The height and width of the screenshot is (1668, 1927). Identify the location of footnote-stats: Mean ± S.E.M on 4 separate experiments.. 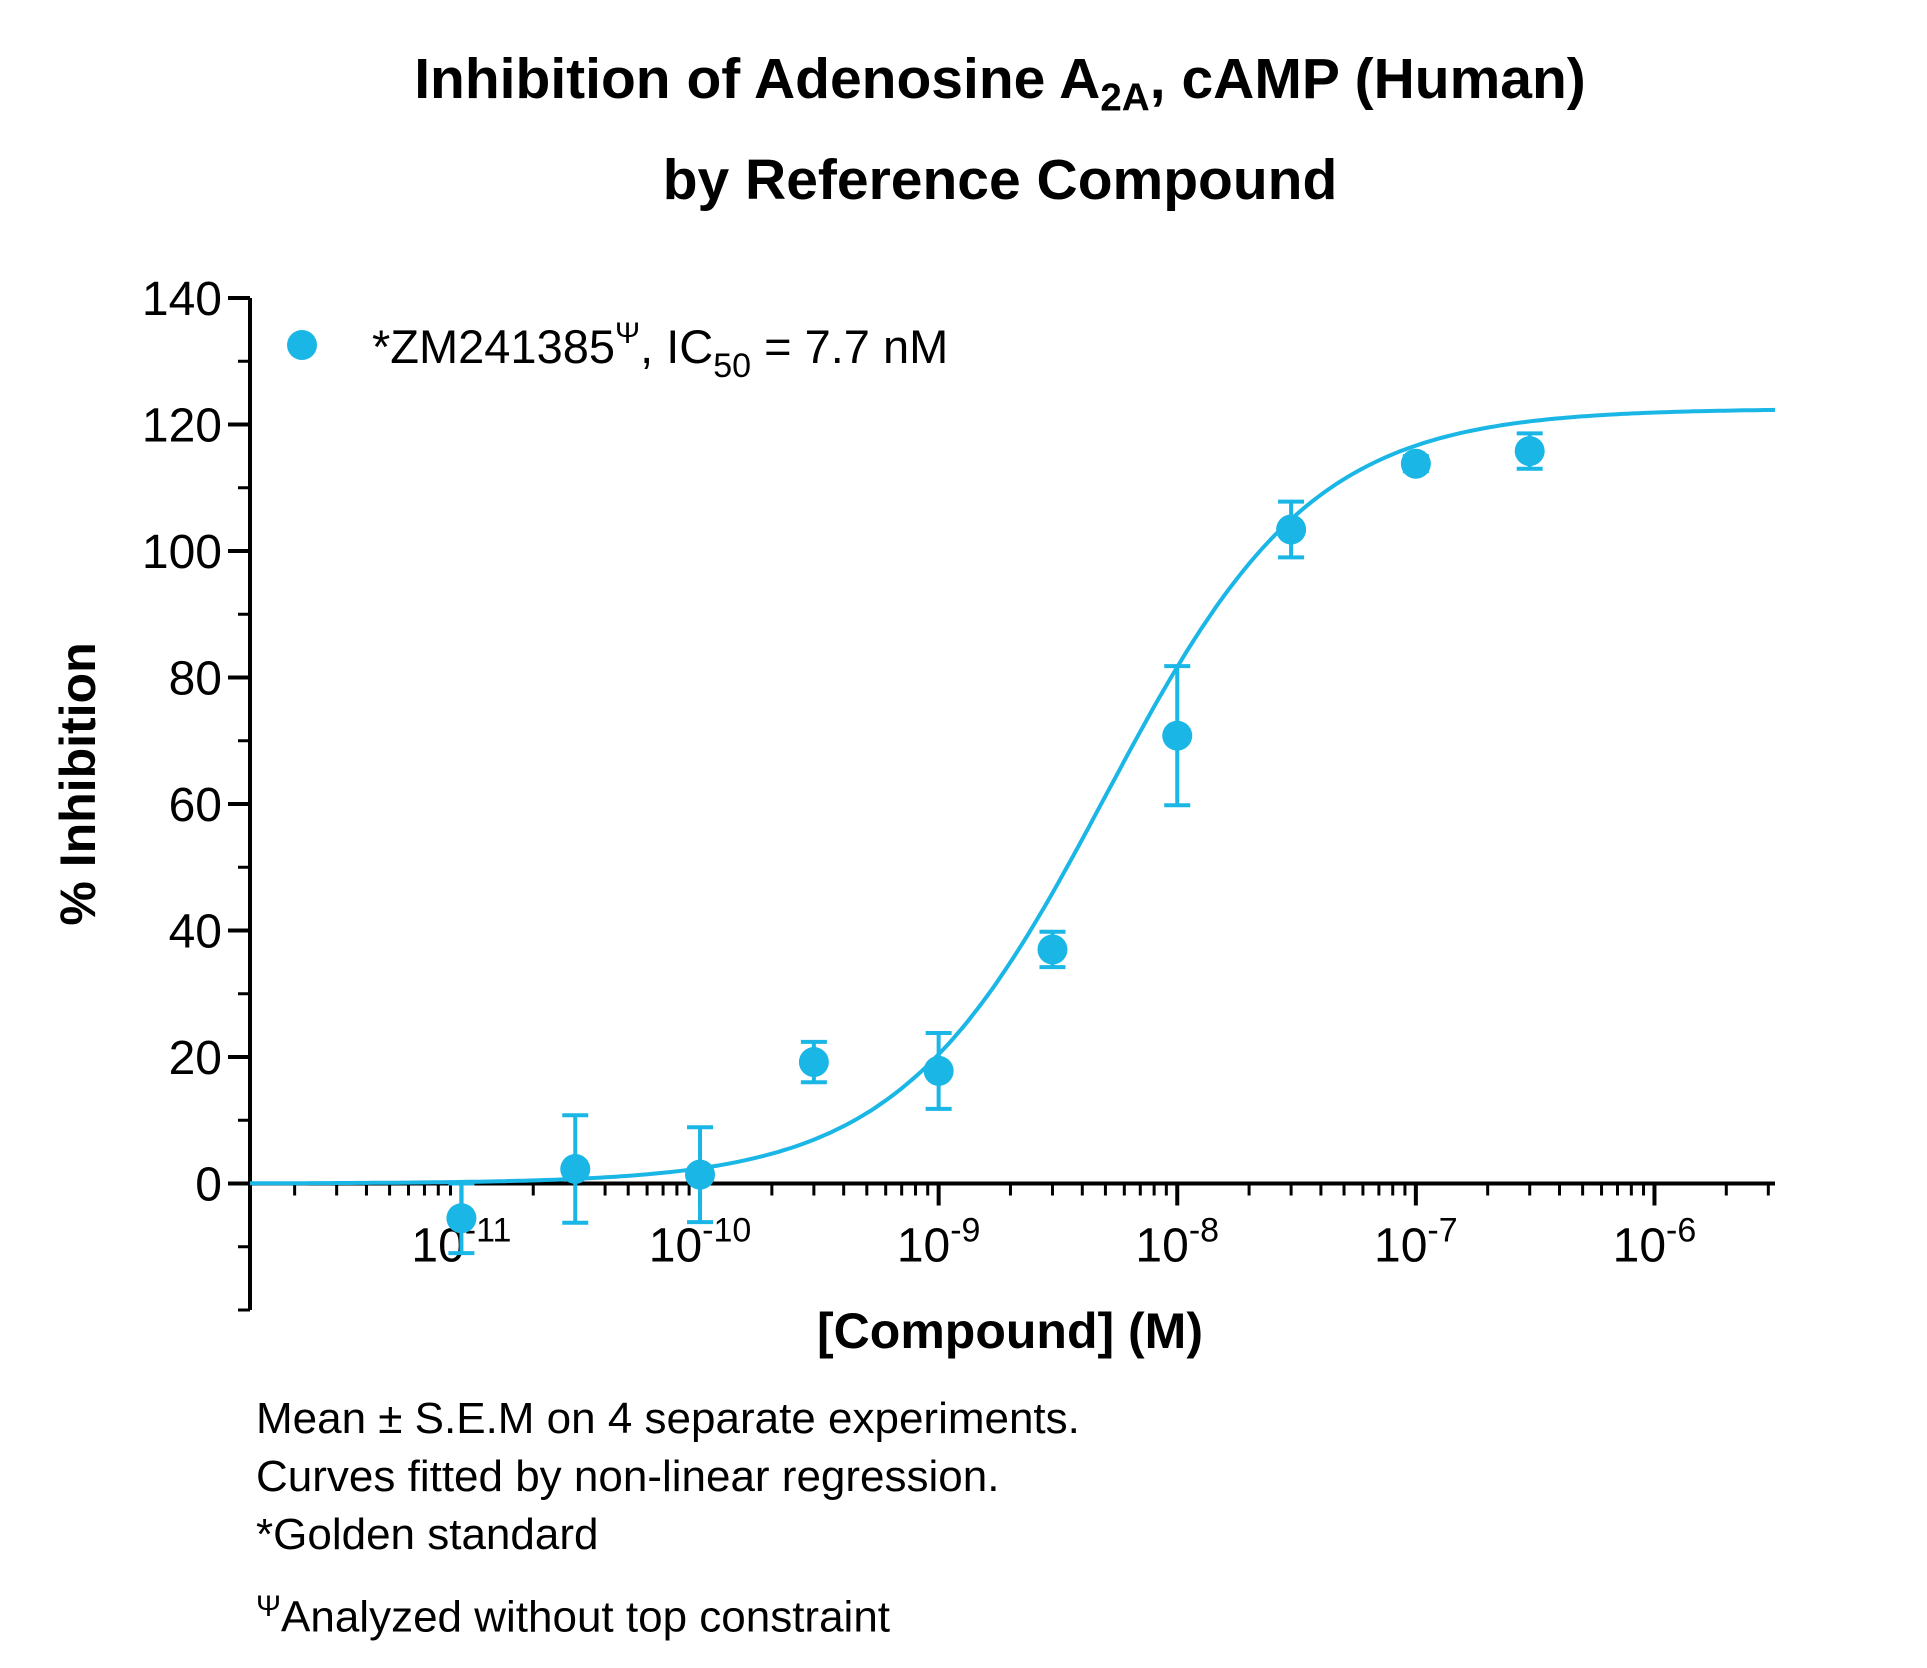
(668, 1418).